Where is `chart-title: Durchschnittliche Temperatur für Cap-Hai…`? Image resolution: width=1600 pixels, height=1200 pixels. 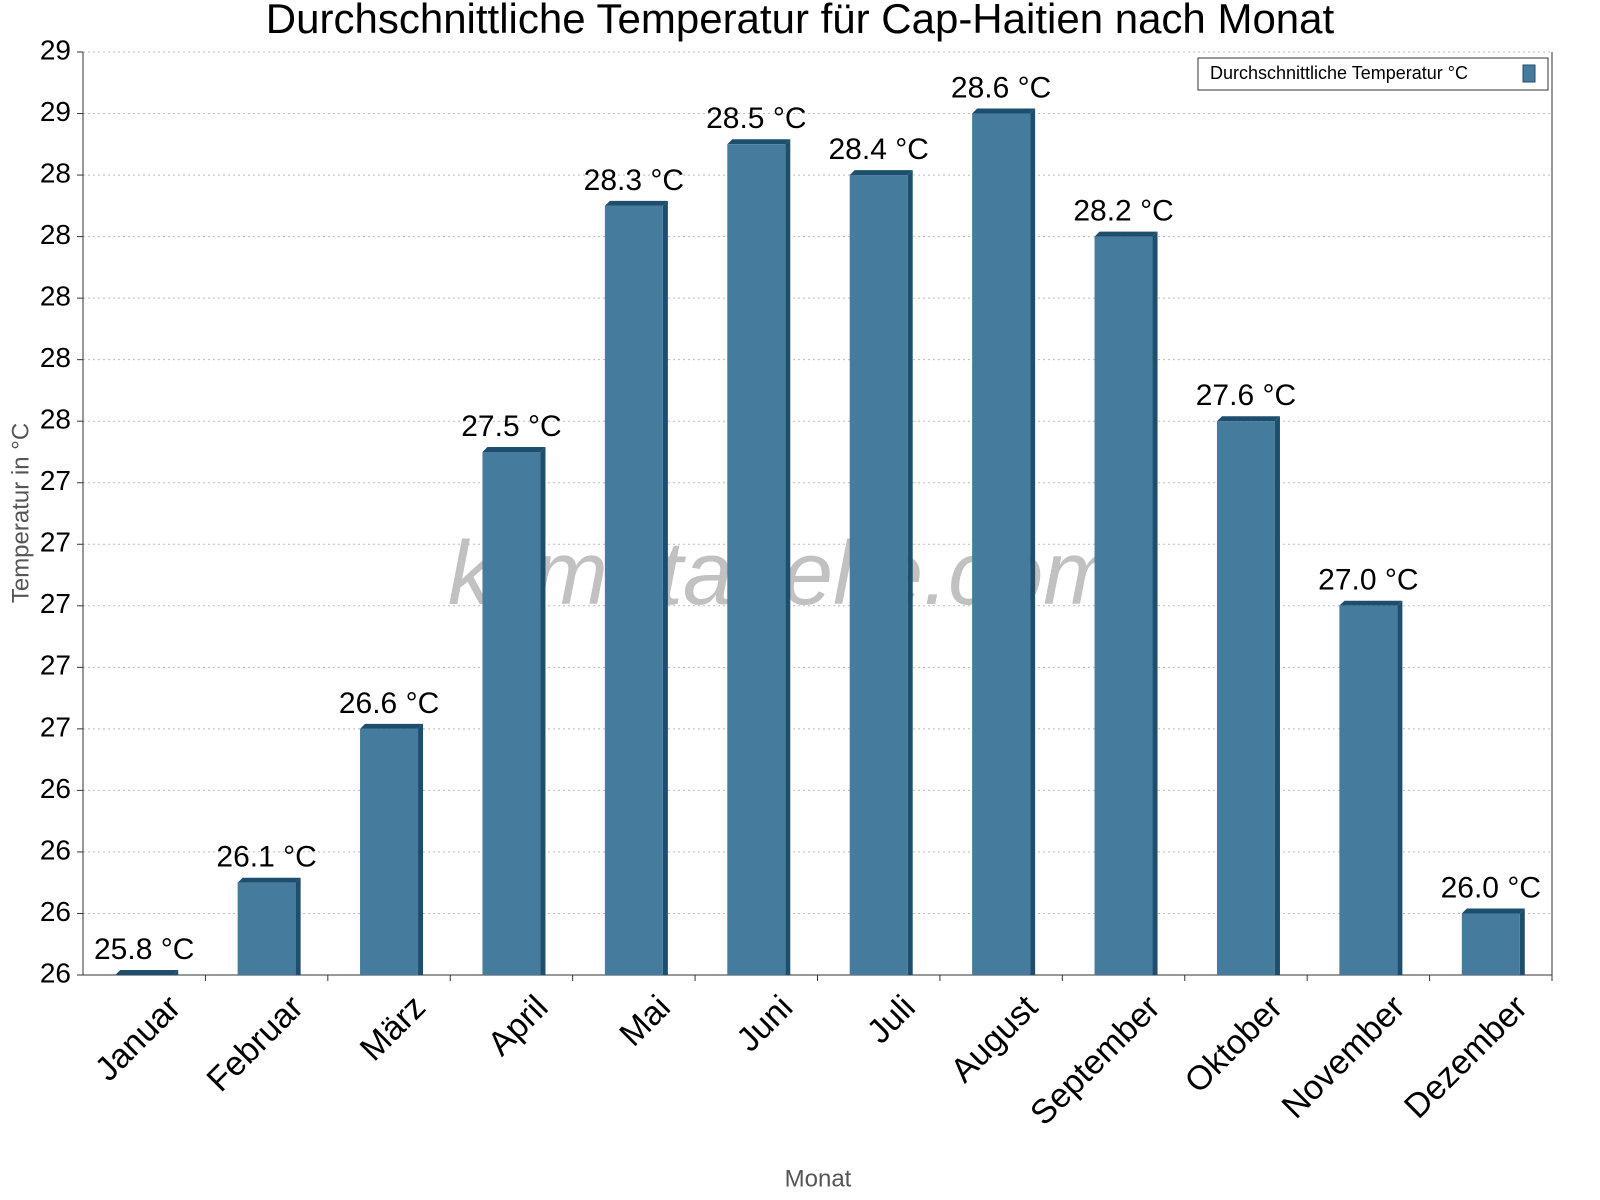 chart-title: Durchschnittliche Temperatur für Cap-Hai… is located at coordinates (800, 21).